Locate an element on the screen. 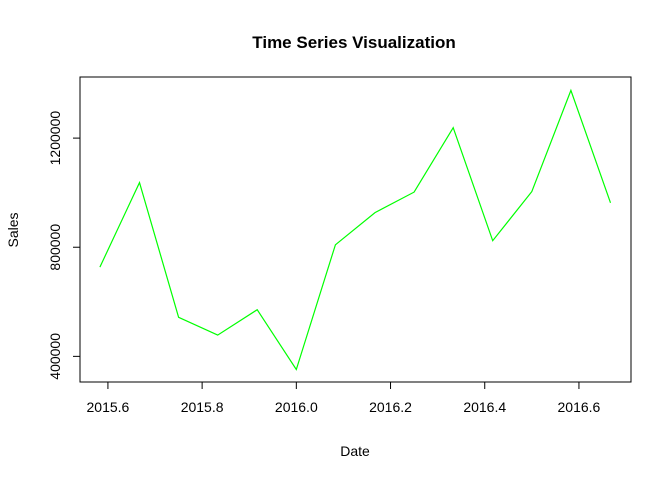 The image size is (672, 480). x-tick-label: 2015.6 is located at coordinates (108, 407).